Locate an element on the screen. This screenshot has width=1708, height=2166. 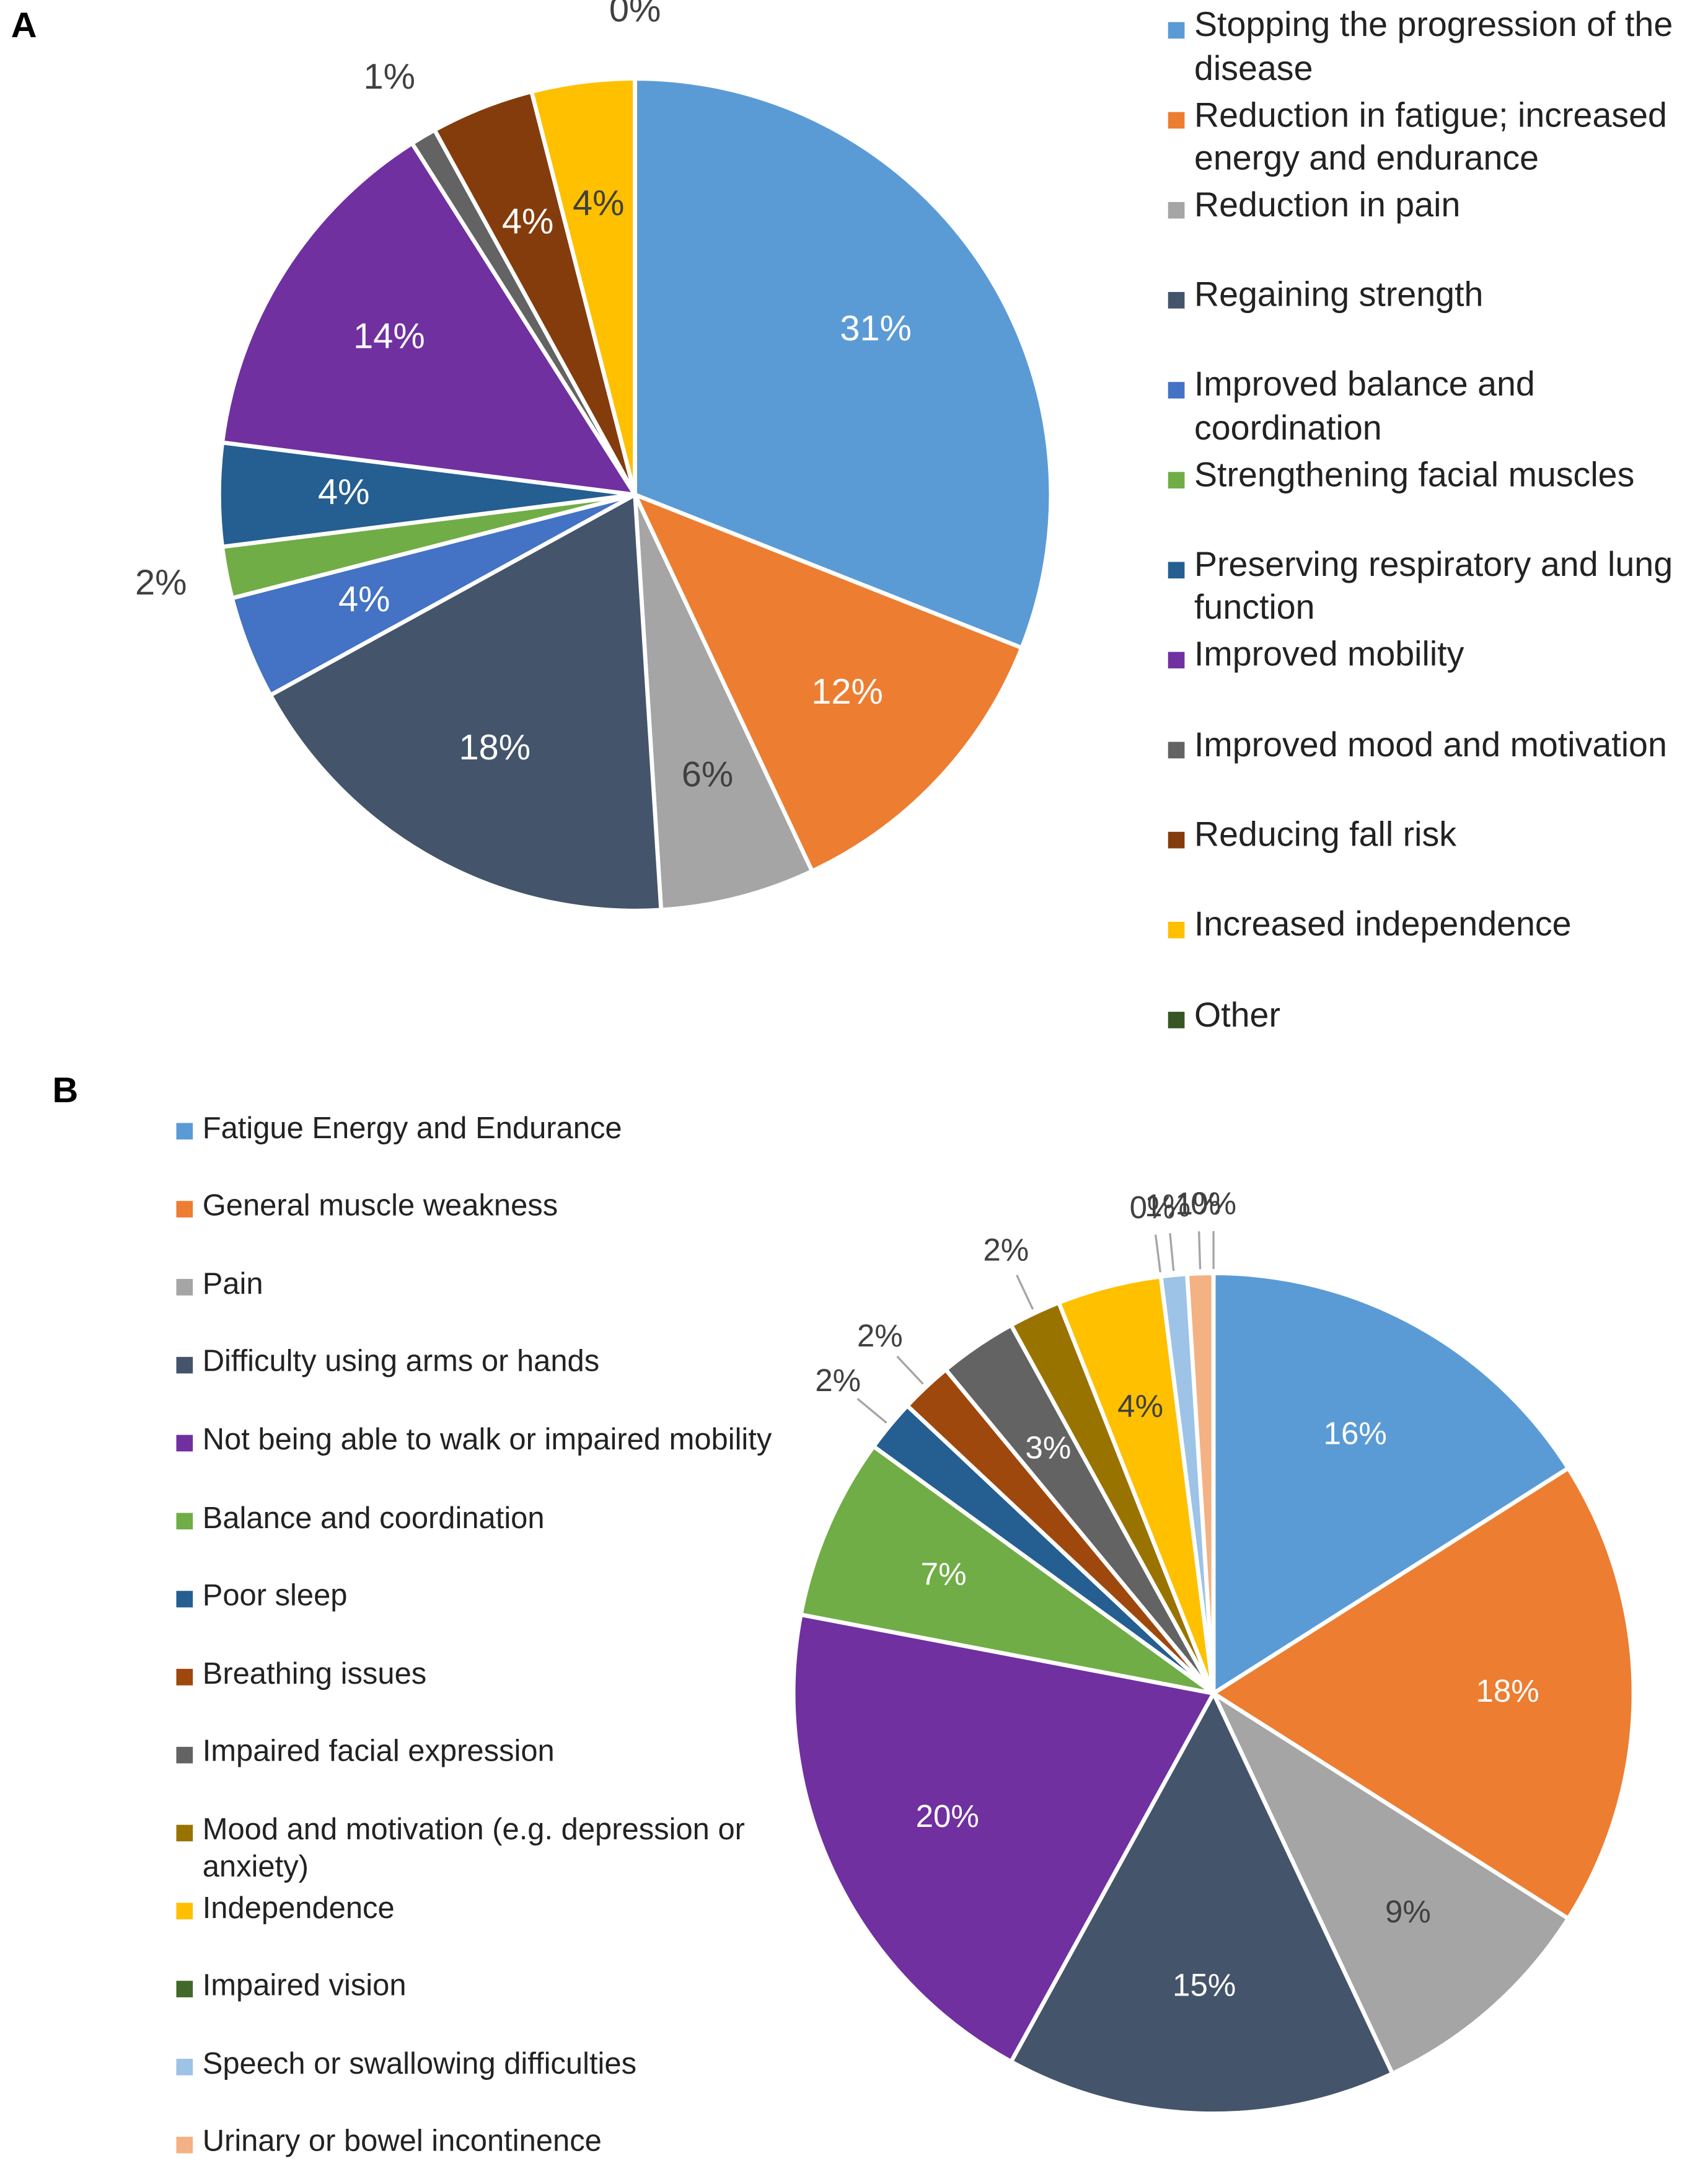
legend-item: Regaining strength is located at coordinates (1339, 295).